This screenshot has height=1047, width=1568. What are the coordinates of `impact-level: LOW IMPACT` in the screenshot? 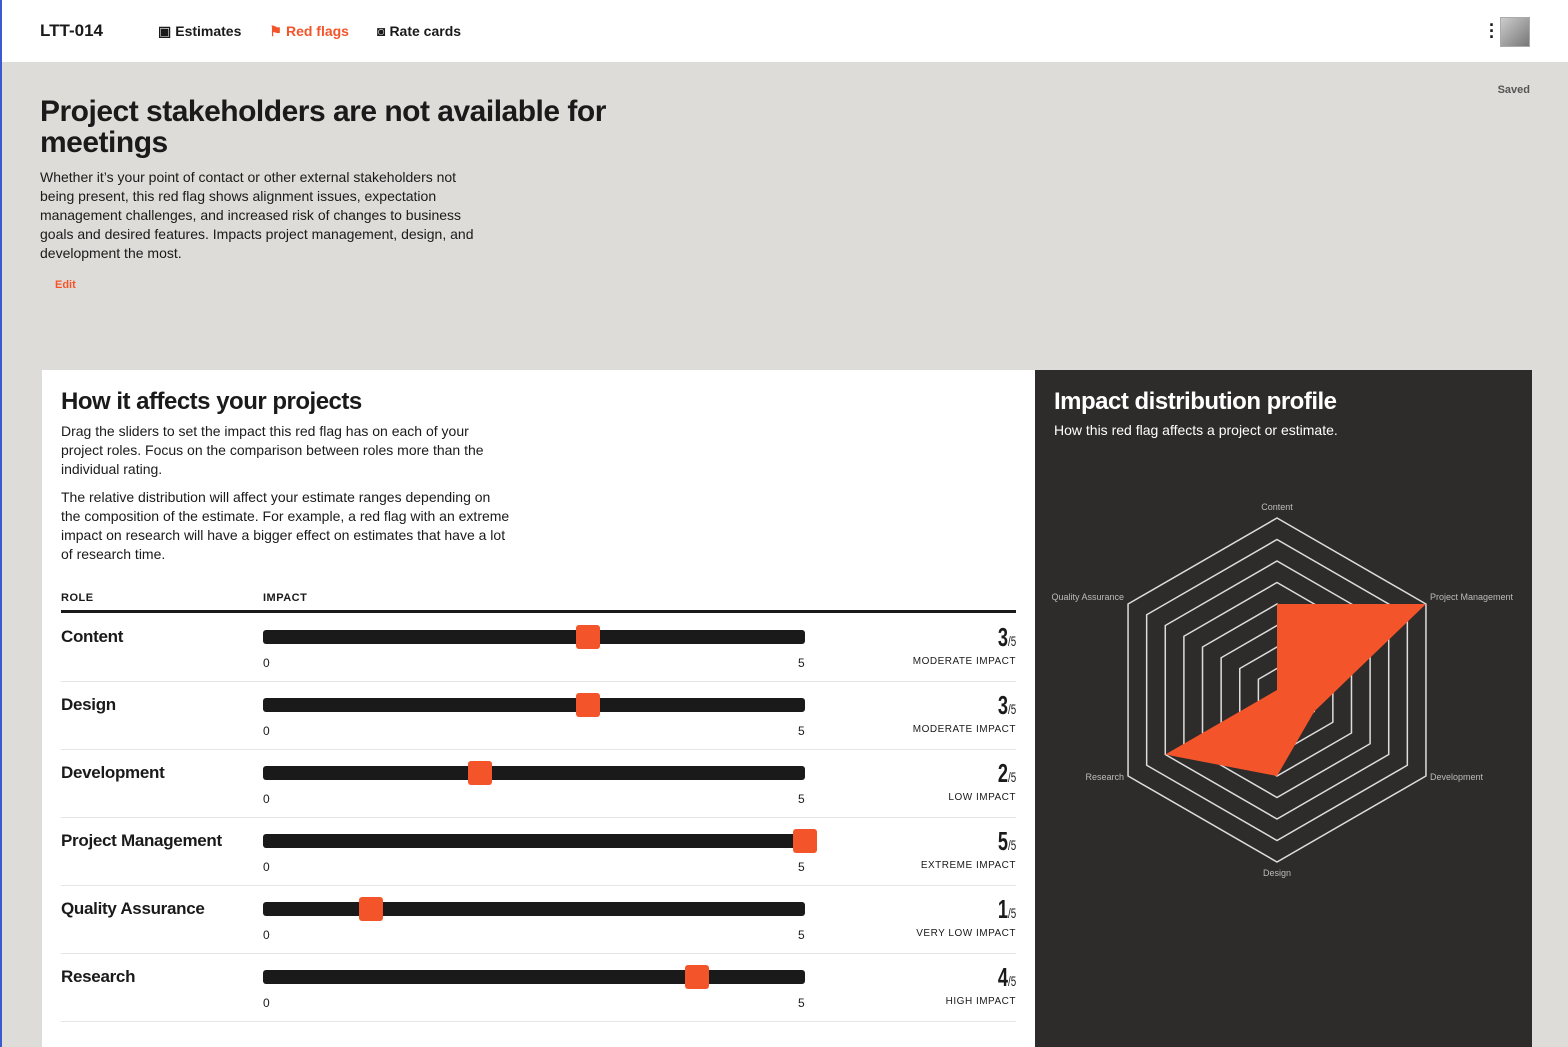 It's located at (982, 797).